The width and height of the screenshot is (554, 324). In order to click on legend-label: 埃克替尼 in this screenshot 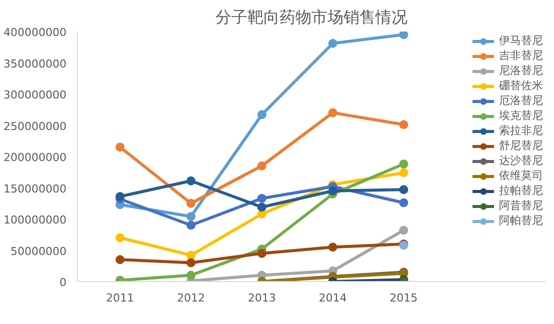, I will do `click(521, 115)`.